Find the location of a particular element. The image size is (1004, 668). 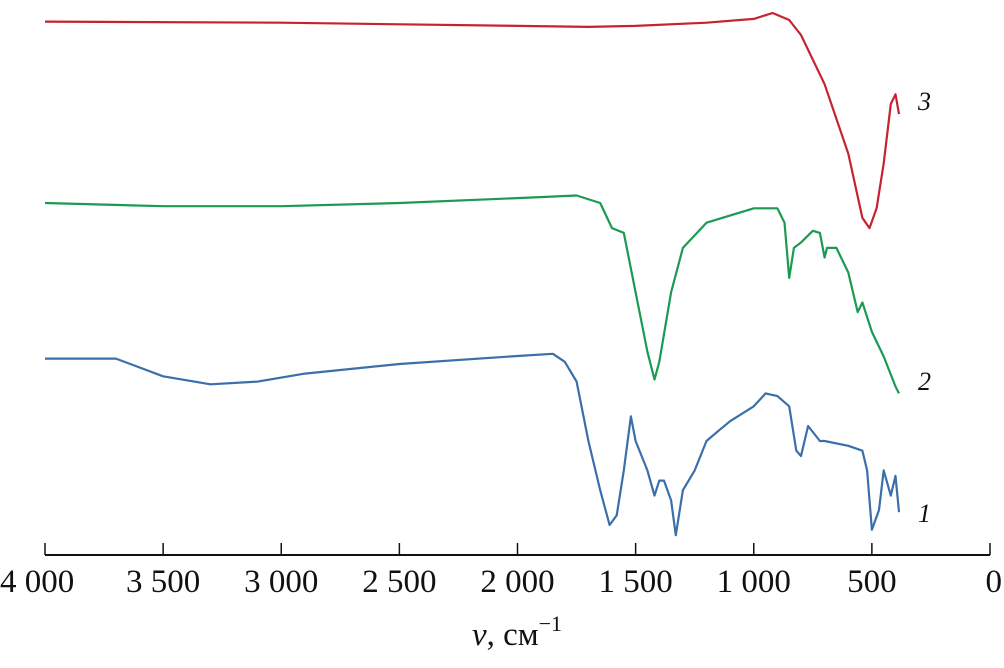

x-tick-label: 3 000 is located at coordinates (281, 582).